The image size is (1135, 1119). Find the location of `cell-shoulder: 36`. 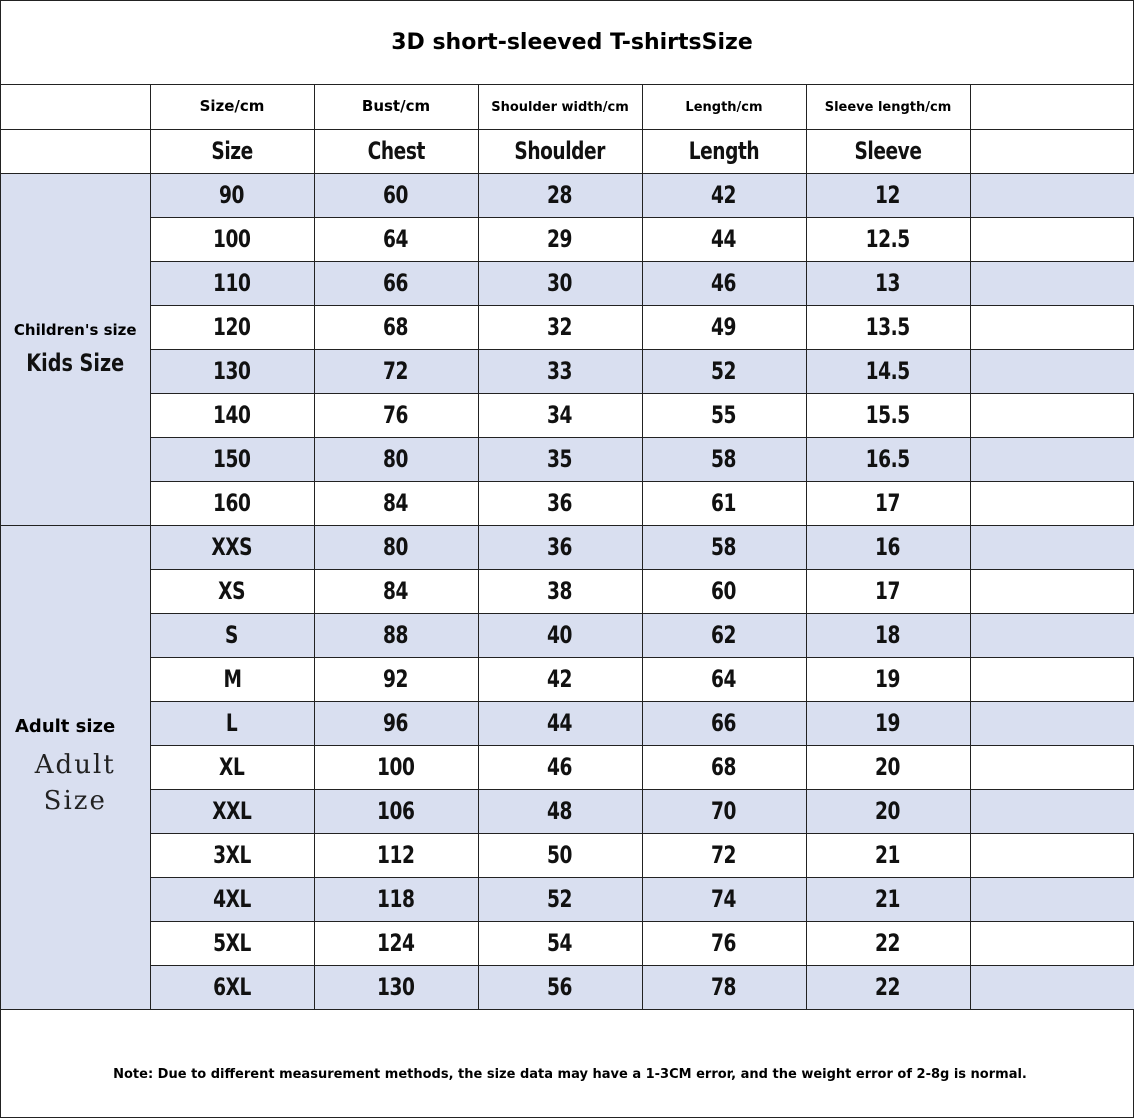

cell-shoulder: 36 is located at coordinates (560, 503).